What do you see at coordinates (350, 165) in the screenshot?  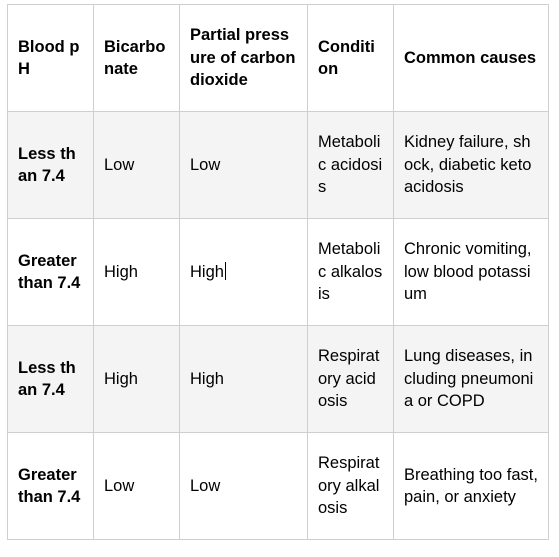 I see `cell-condition: Metabolic acidosis` at bounding box center [350, 165].